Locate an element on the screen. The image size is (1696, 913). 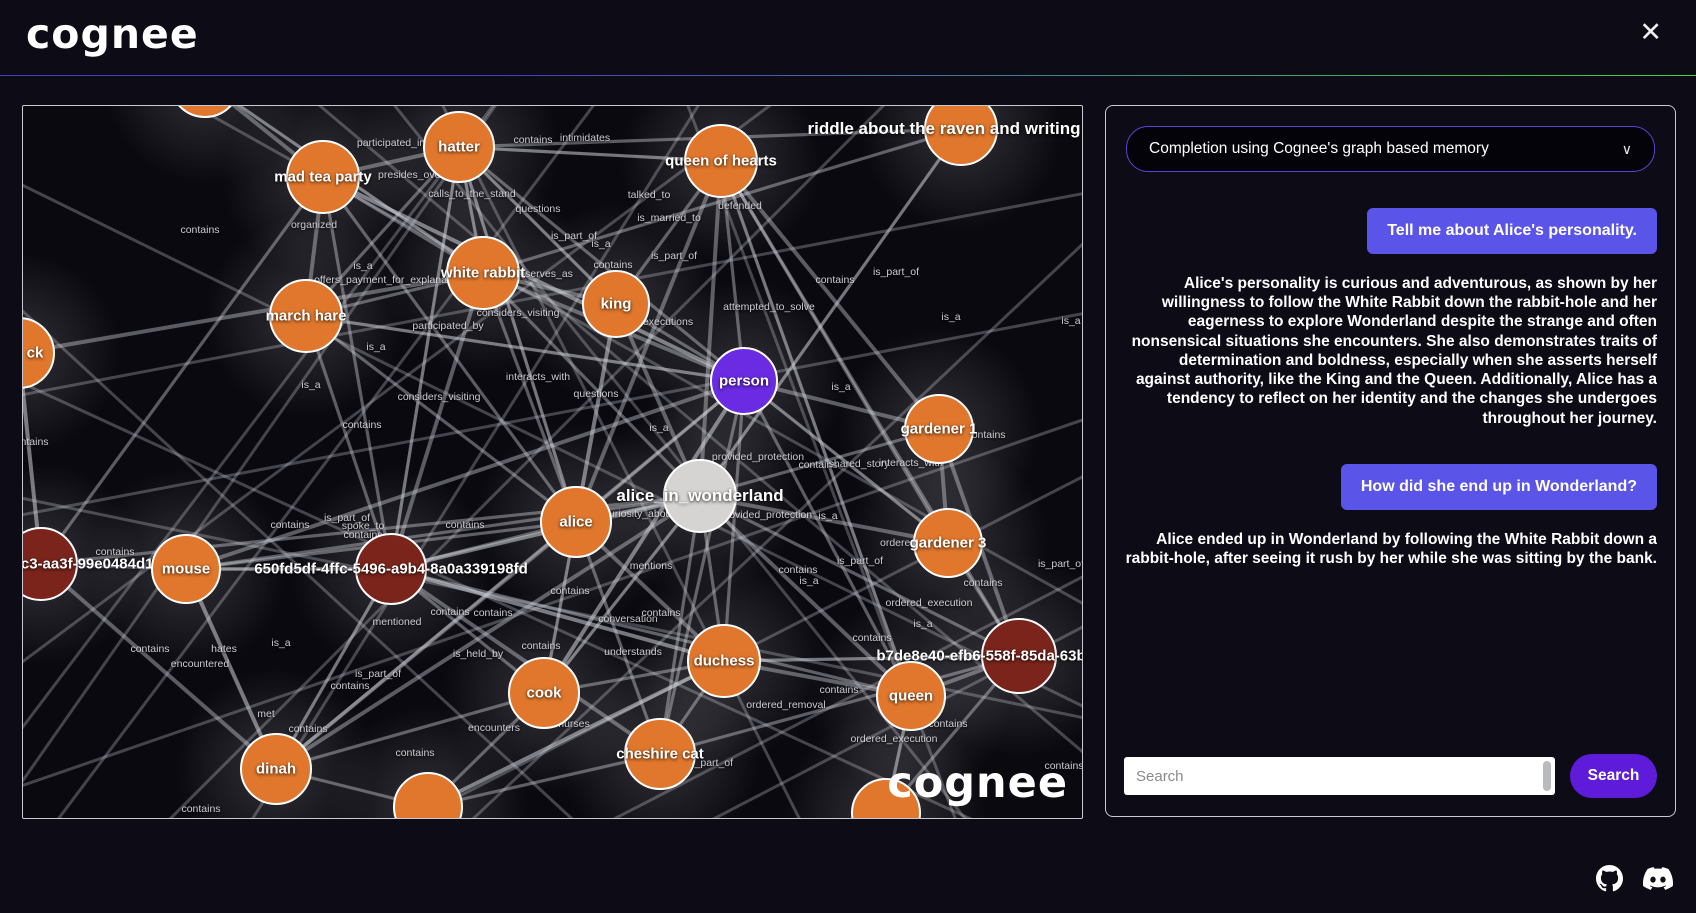
footer-icons is located at coordinates (1634, 878).